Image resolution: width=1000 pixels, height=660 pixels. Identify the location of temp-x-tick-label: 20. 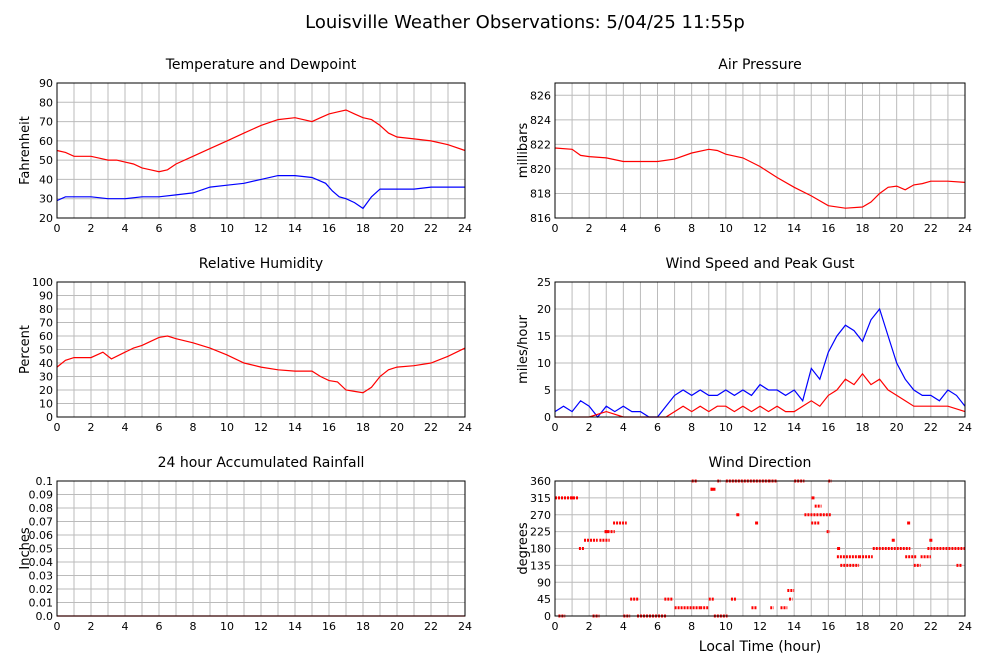
(397, 228).